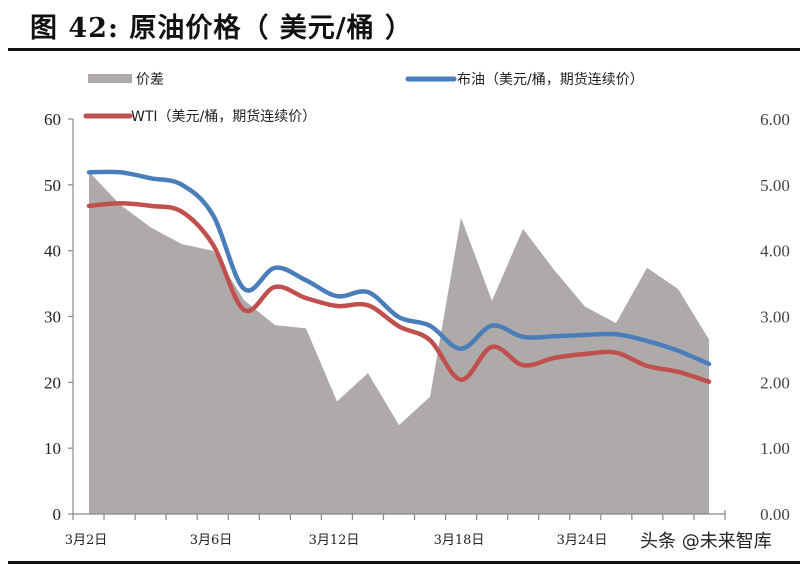 Image resolution: width=805 pixels, height=565 pixels. I want to click on right-axis-tick-label: 3.00, so click(775, 317).